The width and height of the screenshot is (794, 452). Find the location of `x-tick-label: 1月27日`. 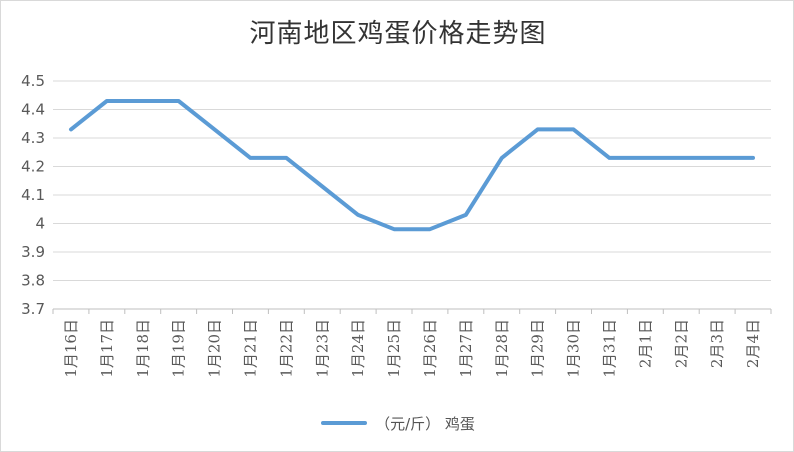

x-tick-label: 1月27日 is located at coordinates (466, 348).